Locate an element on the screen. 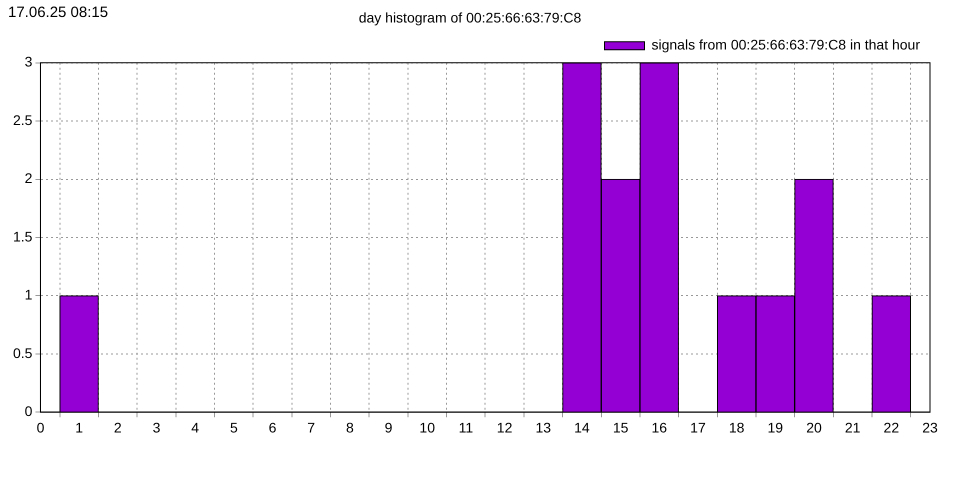 The image size is (960, 480). x-tick-label: 23 is located at coordinates (930, 427).